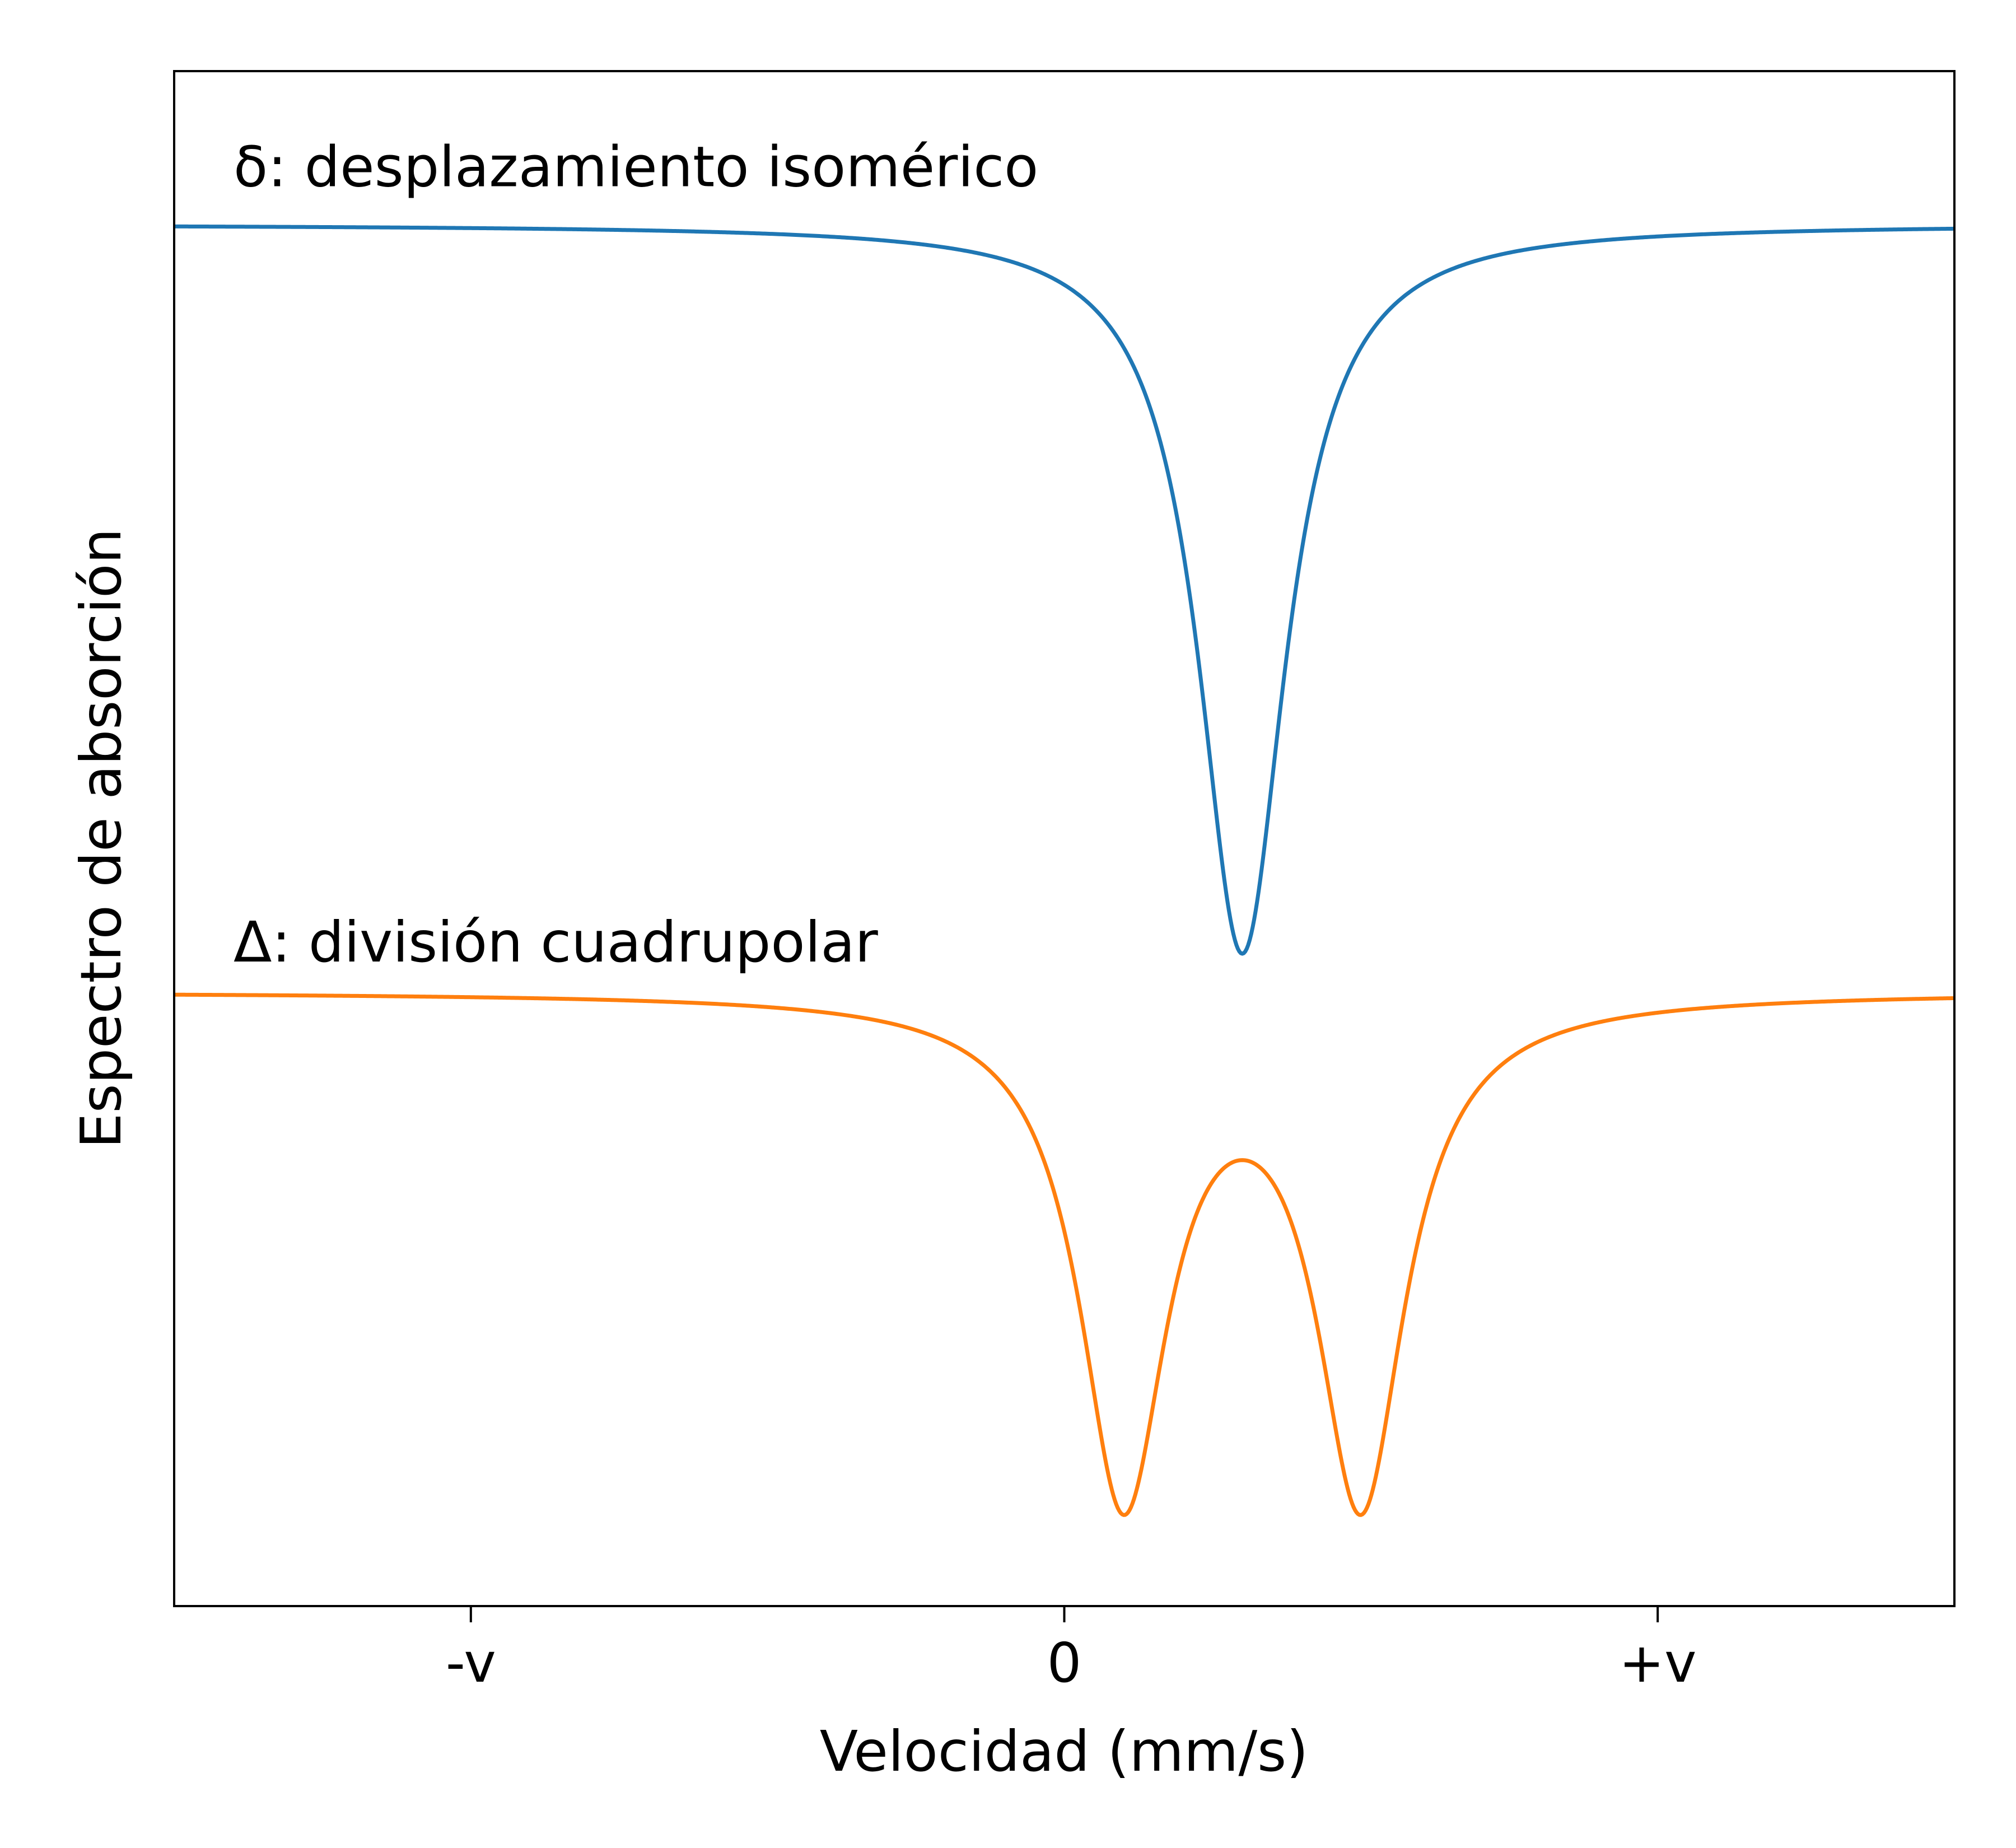  I want to click on annotation-quadrupole-splitting: Δ: división cuadrupolar, so click(556, 942).